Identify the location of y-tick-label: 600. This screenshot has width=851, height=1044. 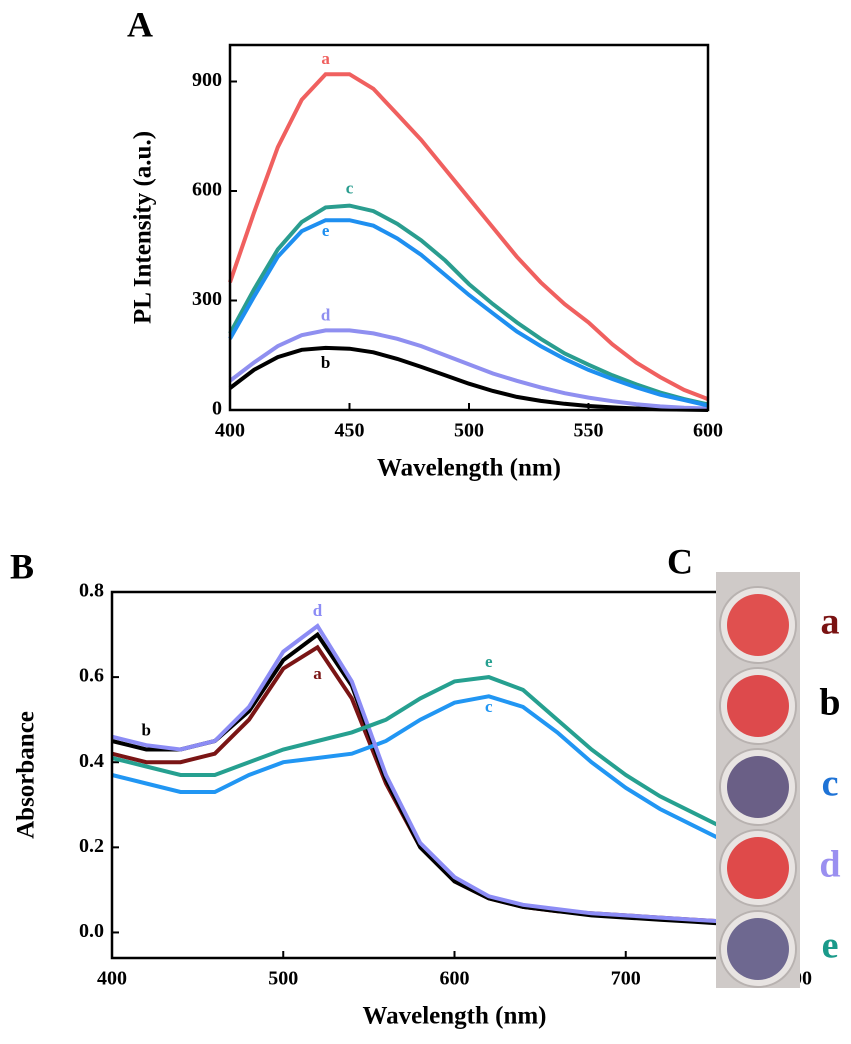
(207, 190).